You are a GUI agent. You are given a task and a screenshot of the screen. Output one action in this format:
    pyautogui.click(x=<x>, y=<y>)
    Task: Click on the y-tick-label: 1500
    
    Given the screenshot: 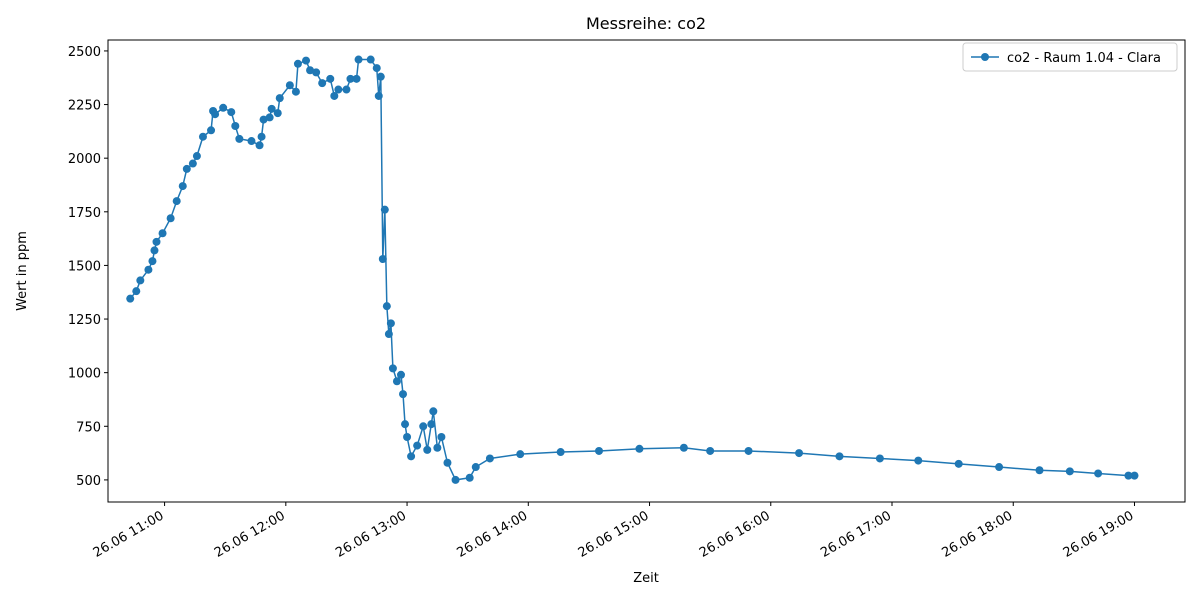 What is the action you would take?
    pyautogui.click(x=84, y=266)
    